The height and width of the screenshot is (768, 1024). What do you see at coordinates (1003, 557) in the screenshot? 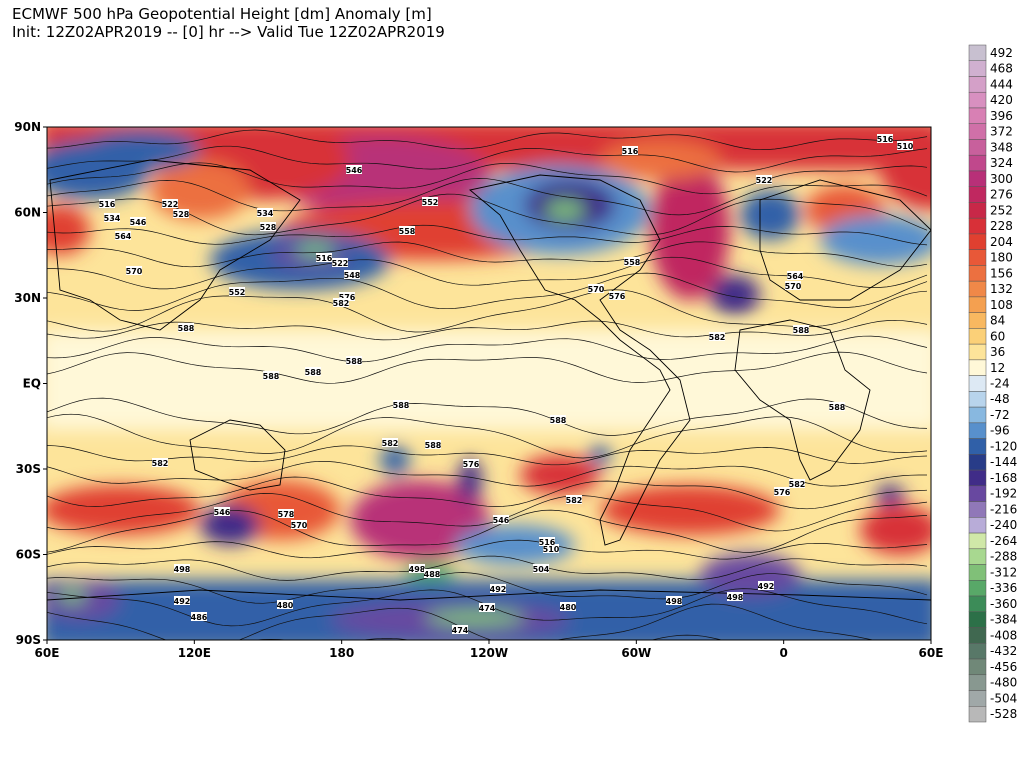
I see `colorbar-label: -288` at bounding box center [1003, 557].